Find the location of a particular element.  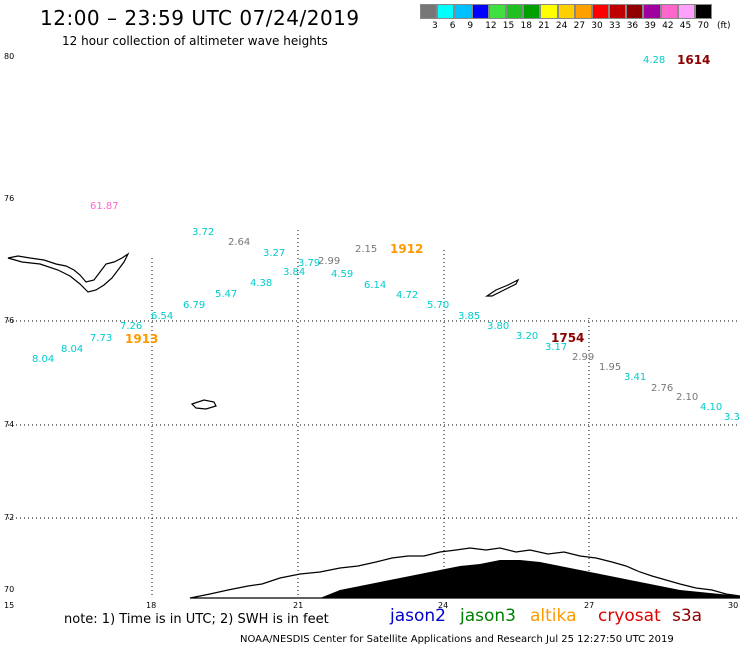

color-scale-label: 30 is located at coordinates (597, 26).